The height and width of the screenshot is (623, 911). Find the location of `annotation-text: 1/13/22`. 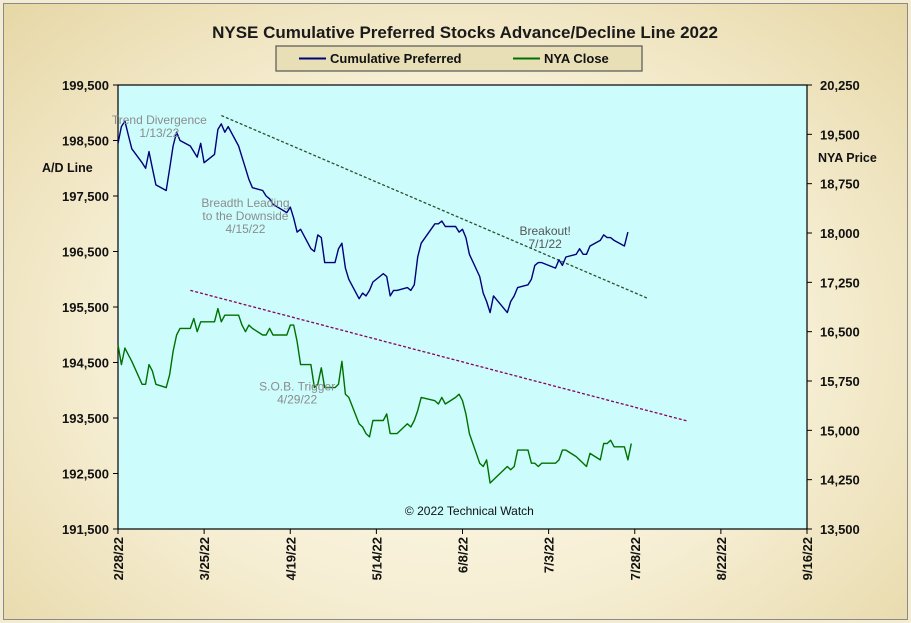

annotation-text: 1/13/22 is located at coordinates (159, 133).